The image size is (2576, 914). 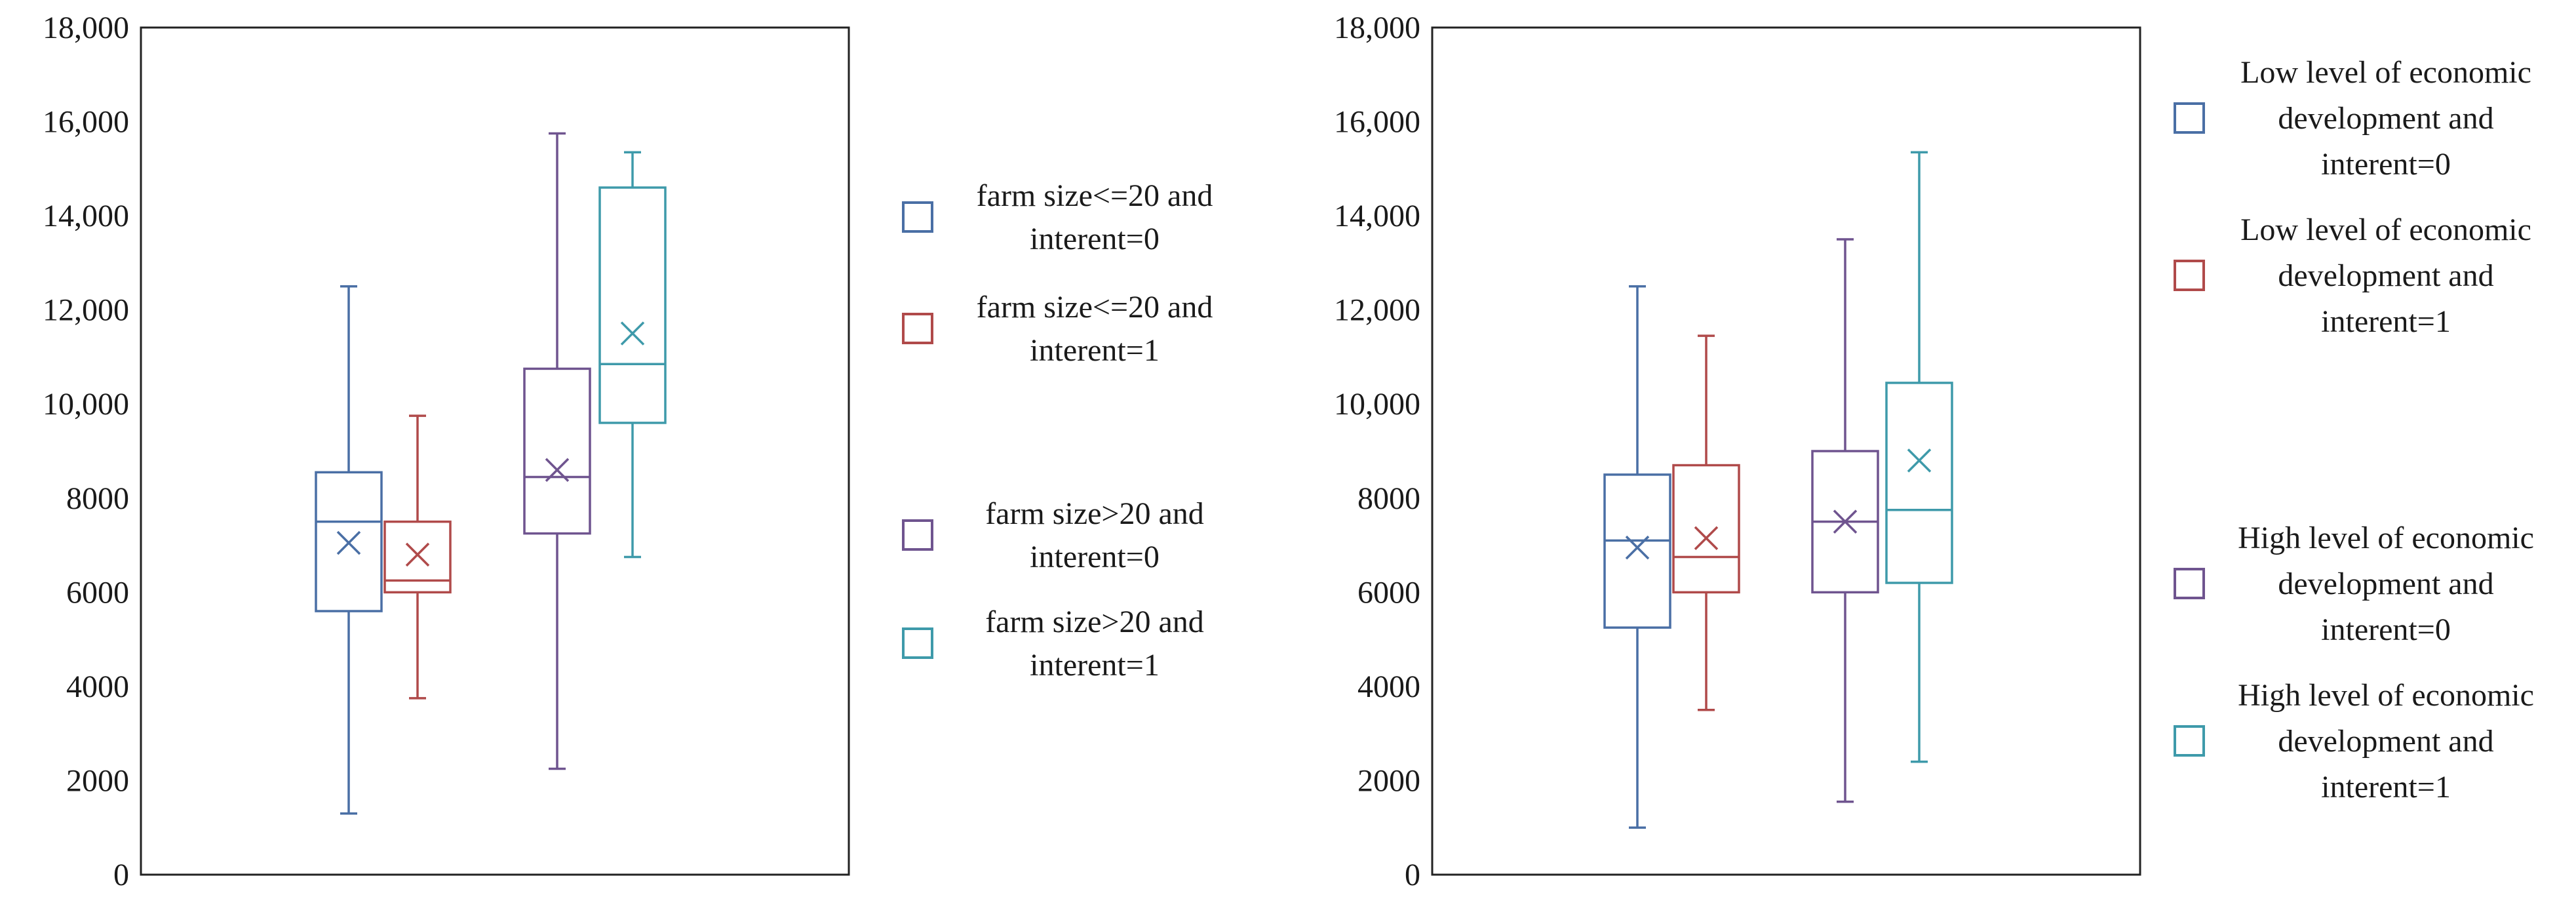 I want to click on legend-item-3: farm size>20 and interent=0, so click(x=1053, y=535).